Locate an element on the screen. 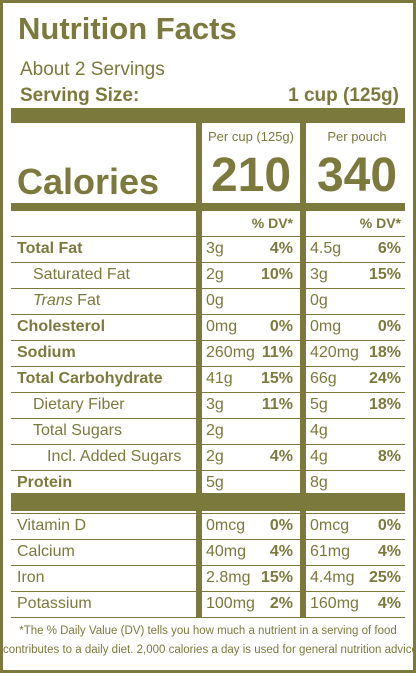 The image size is (416, 673). amount: 66g is located at coordinates (323, 378).